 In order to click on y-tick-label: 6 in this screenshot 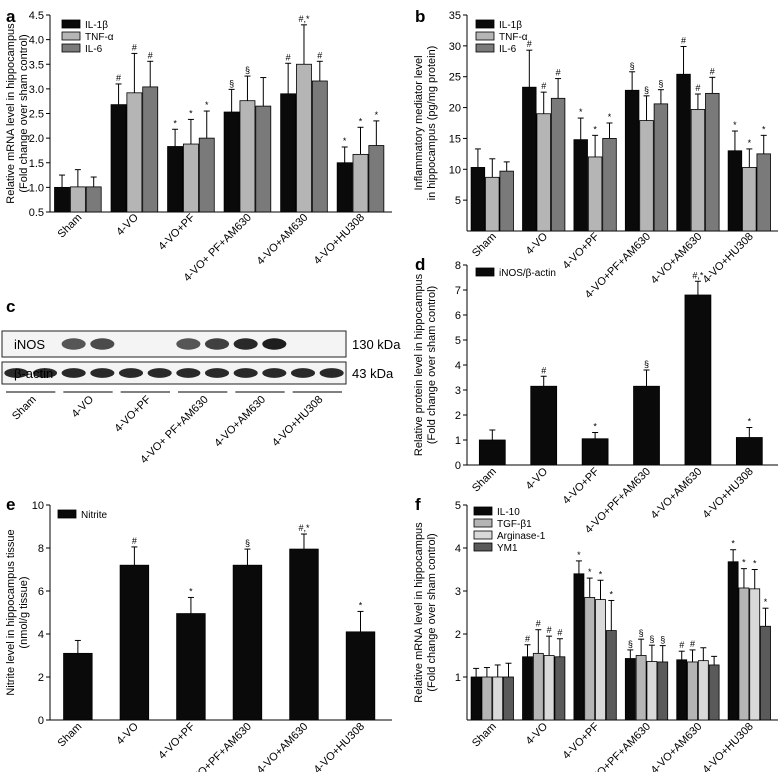, I will do `click(41, 592)`.